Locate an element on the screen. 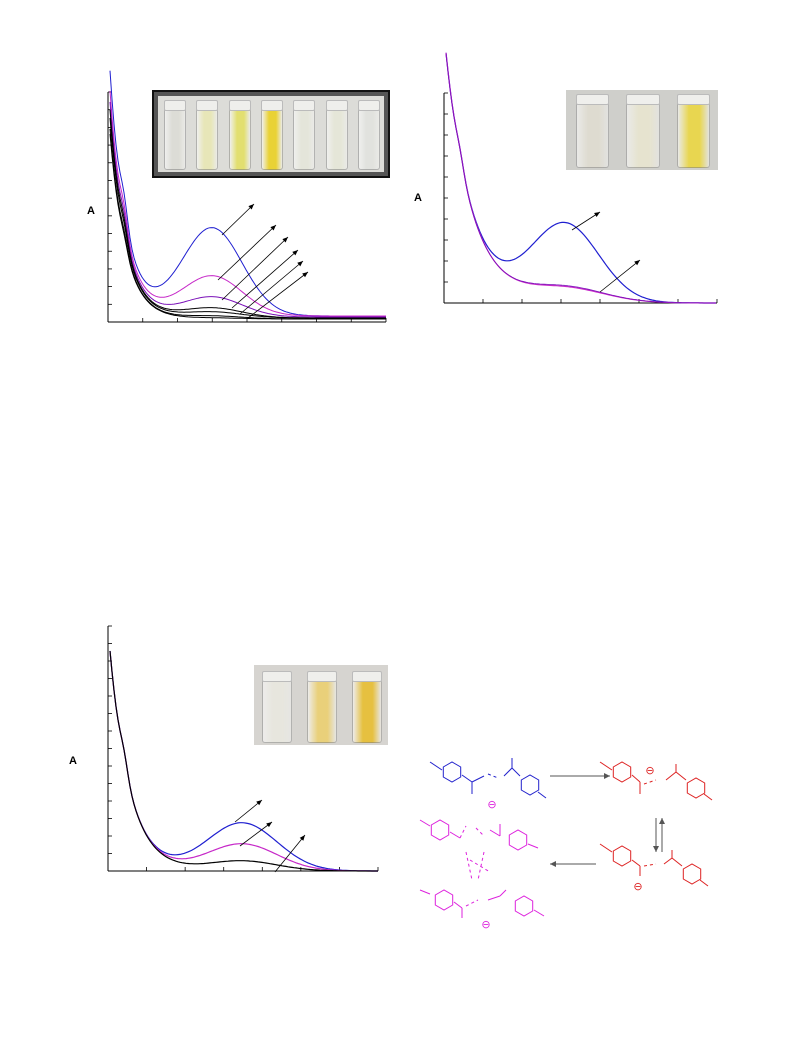 The width and height of the screenshot is (793, 1057). vial-photo-c is located at coordinates (321, 705).